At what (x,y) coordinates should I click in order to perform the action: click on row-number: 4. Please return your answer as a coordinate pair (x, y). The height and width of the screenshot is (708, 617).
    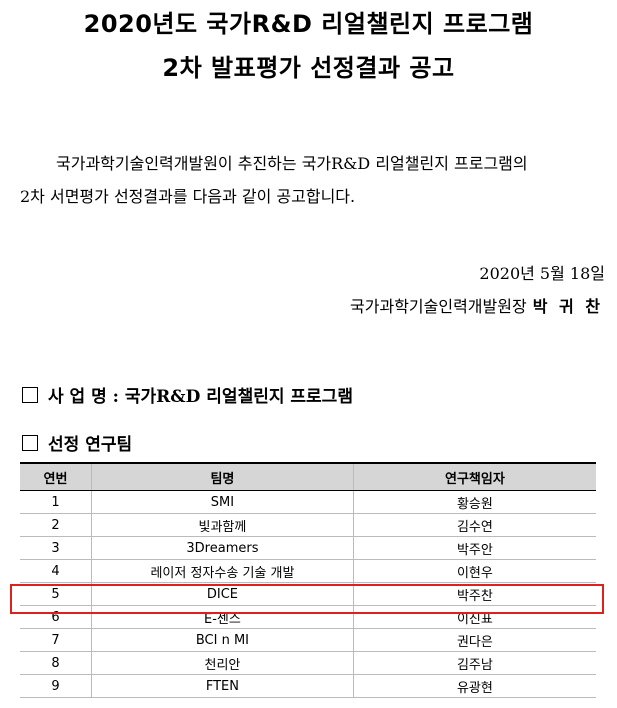
    Looking at the image, I should click on (56, 571).